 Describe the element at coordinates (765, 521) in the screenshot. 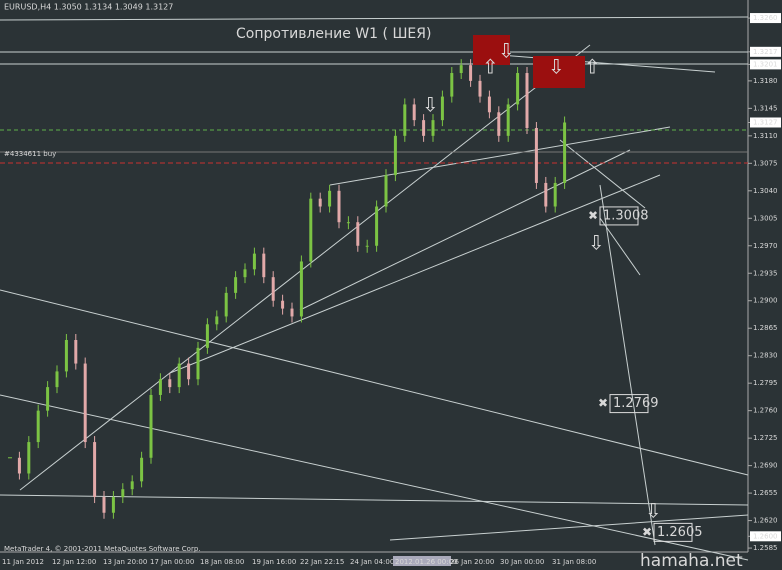

I see `y-tick-label: 1.2620` at that location.